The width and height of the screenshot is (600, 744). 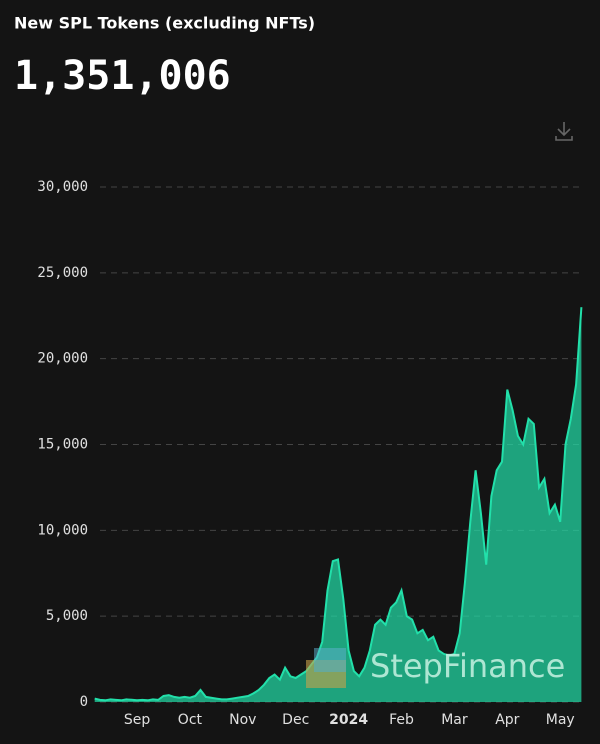 I want to click on watermark-text: StepFinance, so click(x=467, y=666).